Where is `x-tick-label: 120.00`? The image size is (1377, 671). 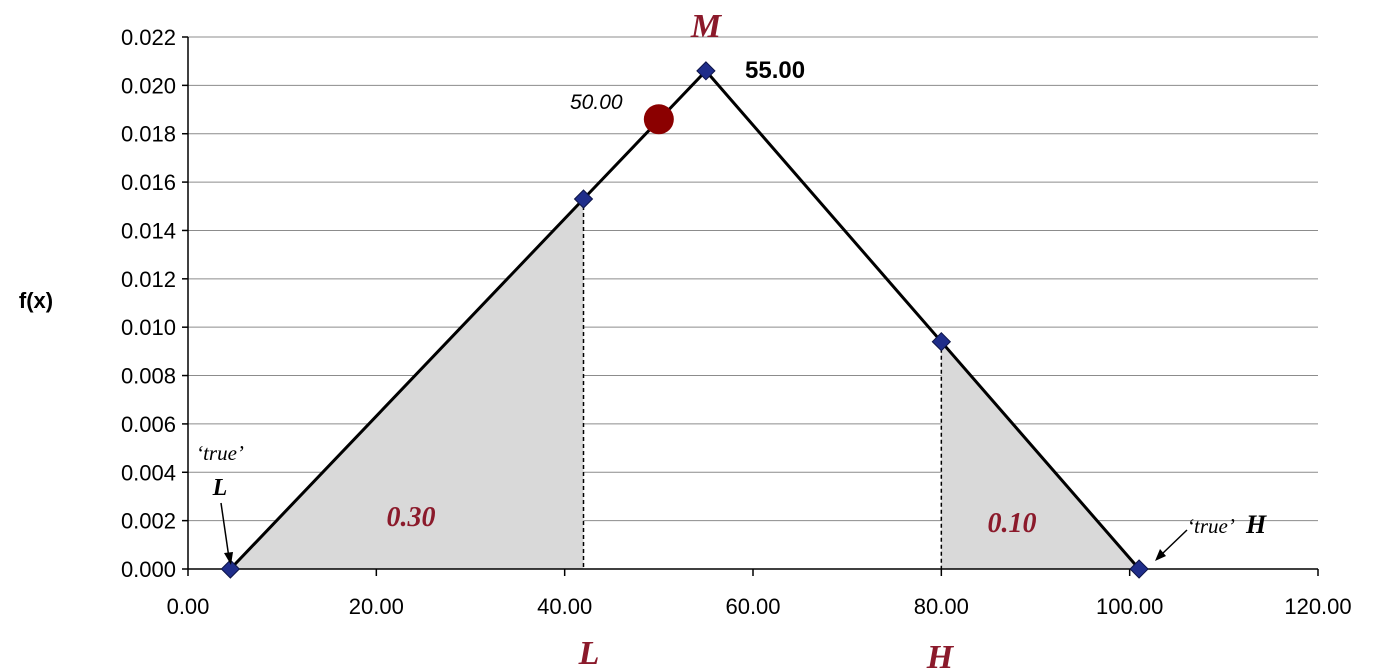
x-tick-label: 120.00 is located at coordinates (1317, 606).